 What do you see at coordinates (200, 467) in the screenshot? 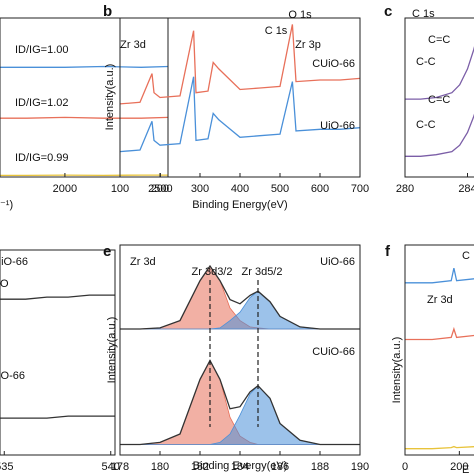
I see `x-tick-label: 182` at bounding box center [200, 467].